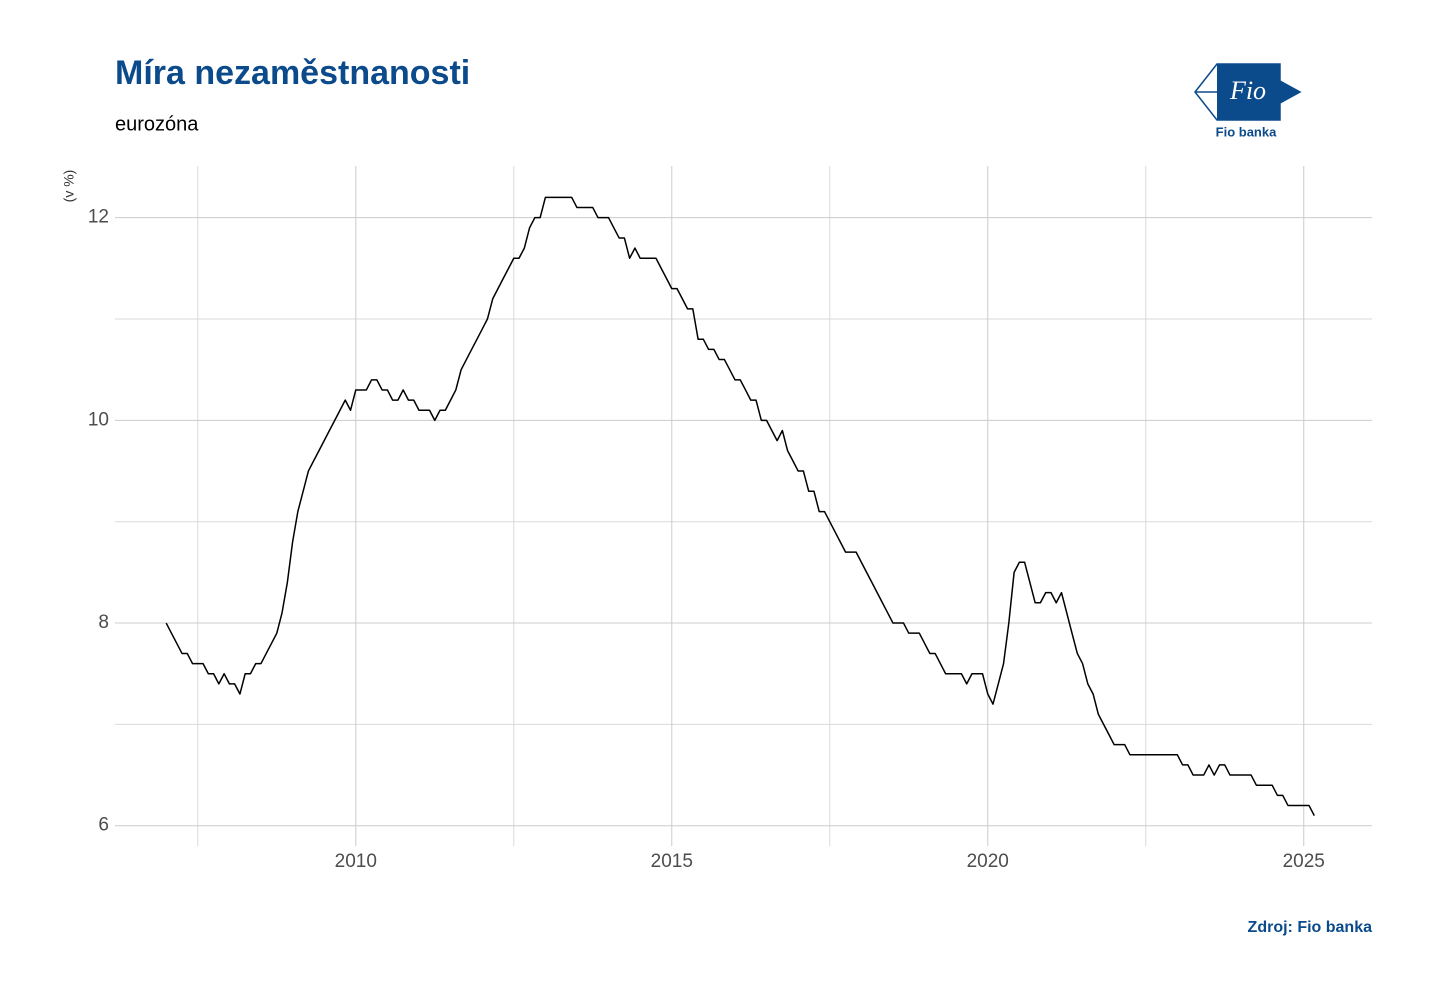 The width and height of the screenshot is (1432, 997). Describe the element at coordinates (672, 861) in the screenshot. I see `x-tick-label: 2015` at that location.